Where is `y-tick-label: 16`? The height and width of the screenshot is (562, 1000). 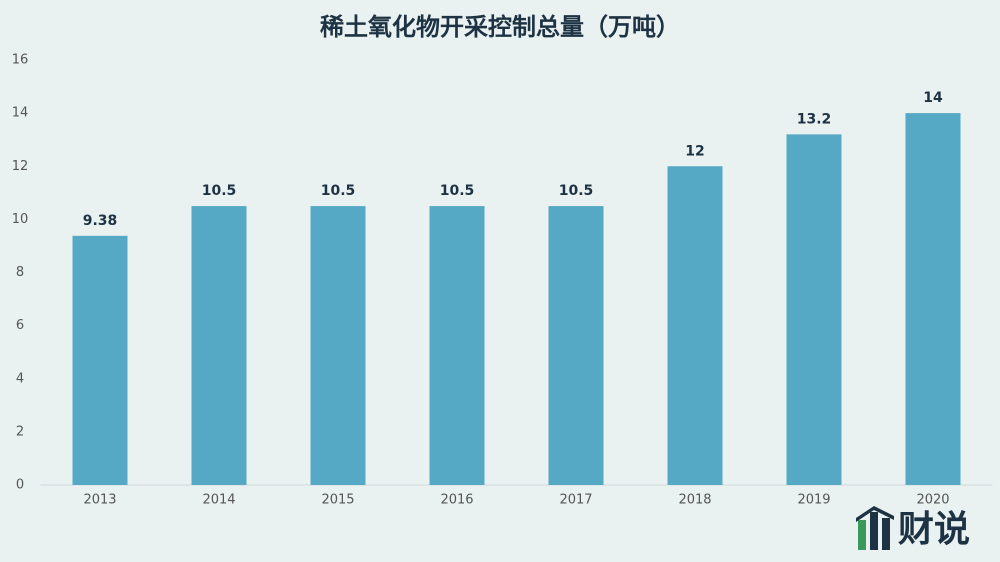 y-tick-label: 16 is located at coordinates (20, 60).